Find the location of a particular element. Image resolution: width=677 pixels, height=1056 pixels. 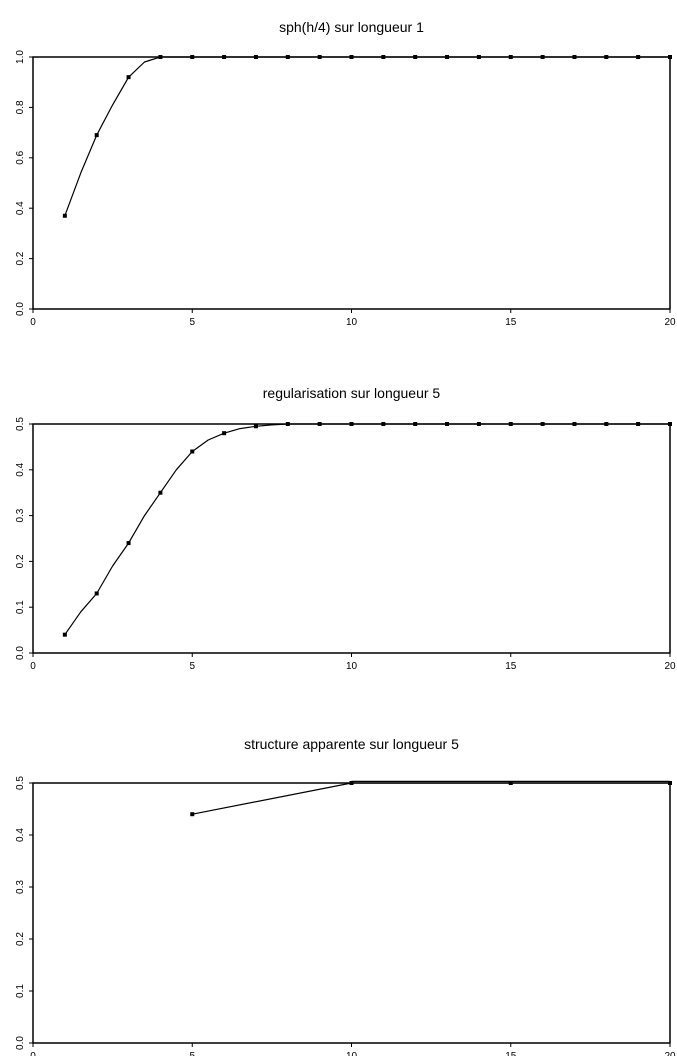

chart-title: sph(h/4) sur longueur 1 is located at coordinates (351, 27).